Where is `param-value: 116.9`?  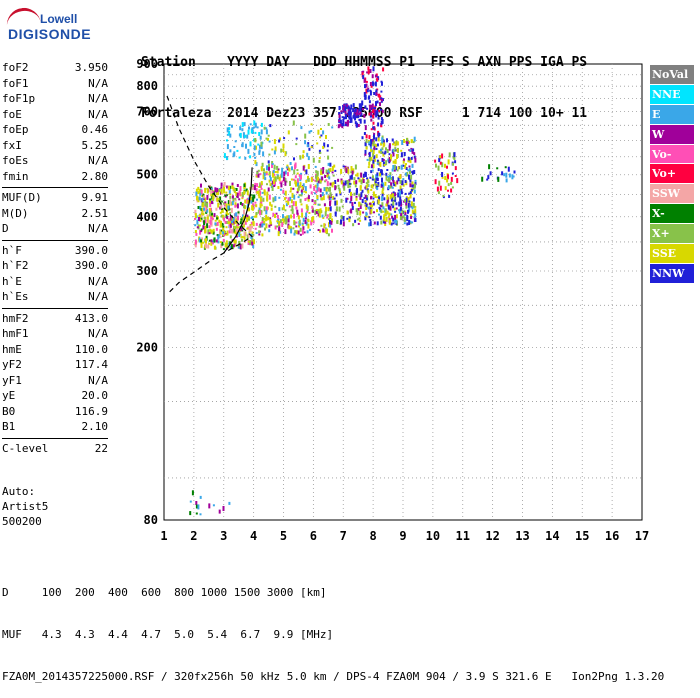 param-value: 116.9 is located at coordinates (91, 411).